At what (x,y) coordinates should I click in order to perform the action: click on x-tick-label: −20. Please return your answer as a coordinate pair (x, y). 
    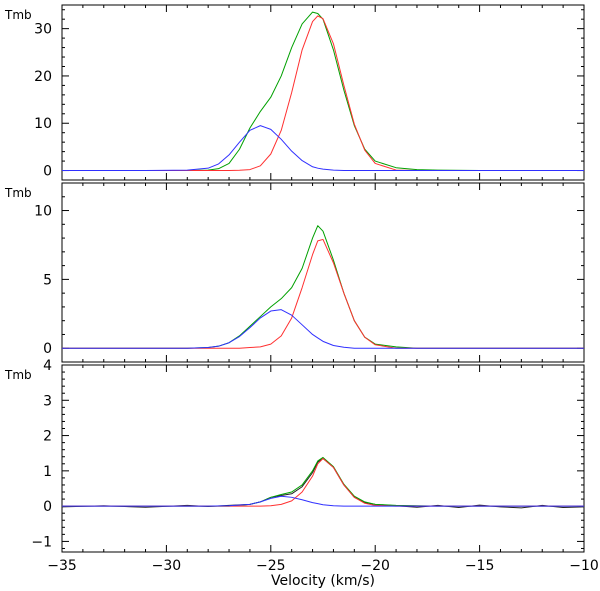
    Looking at the image, I should click on (375, 566).